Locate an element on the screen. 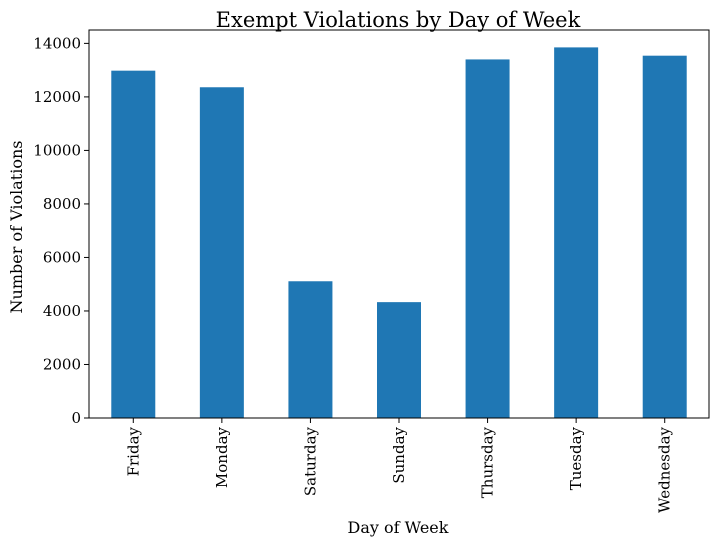 The image size is (718, 546). bar-saturday is located at coordinates (310, 349).